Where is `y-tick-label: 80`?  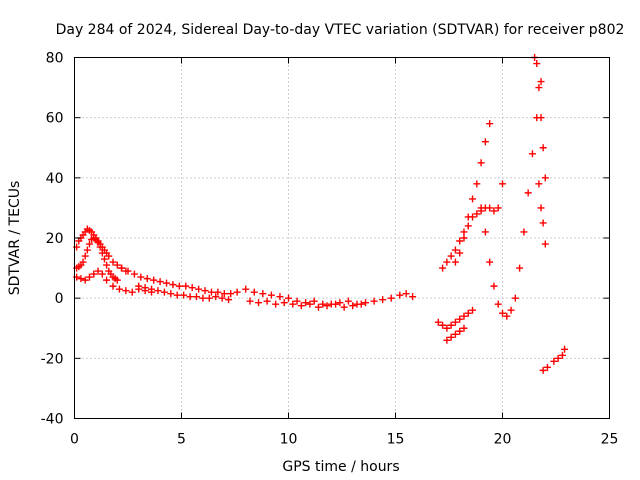
y-tick-label: 80 is located at coordinates (55, 59).